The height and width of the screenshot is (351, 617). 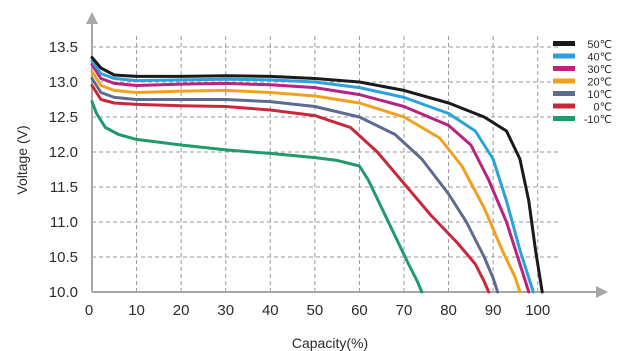 What do you see at coordinates (599, 45) in the screenshot?
I see `legend-label: 50℃` at bounding box center [599, 45].